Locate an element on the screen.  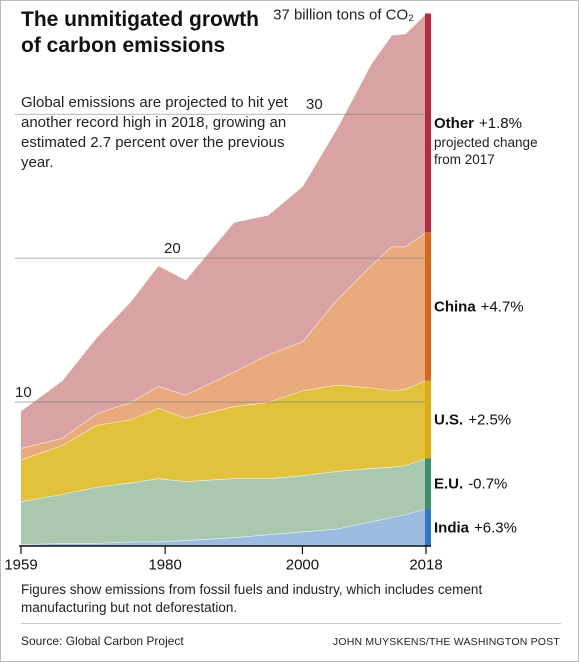
legend-change: -0.7% is located at coordinates (487, 483).